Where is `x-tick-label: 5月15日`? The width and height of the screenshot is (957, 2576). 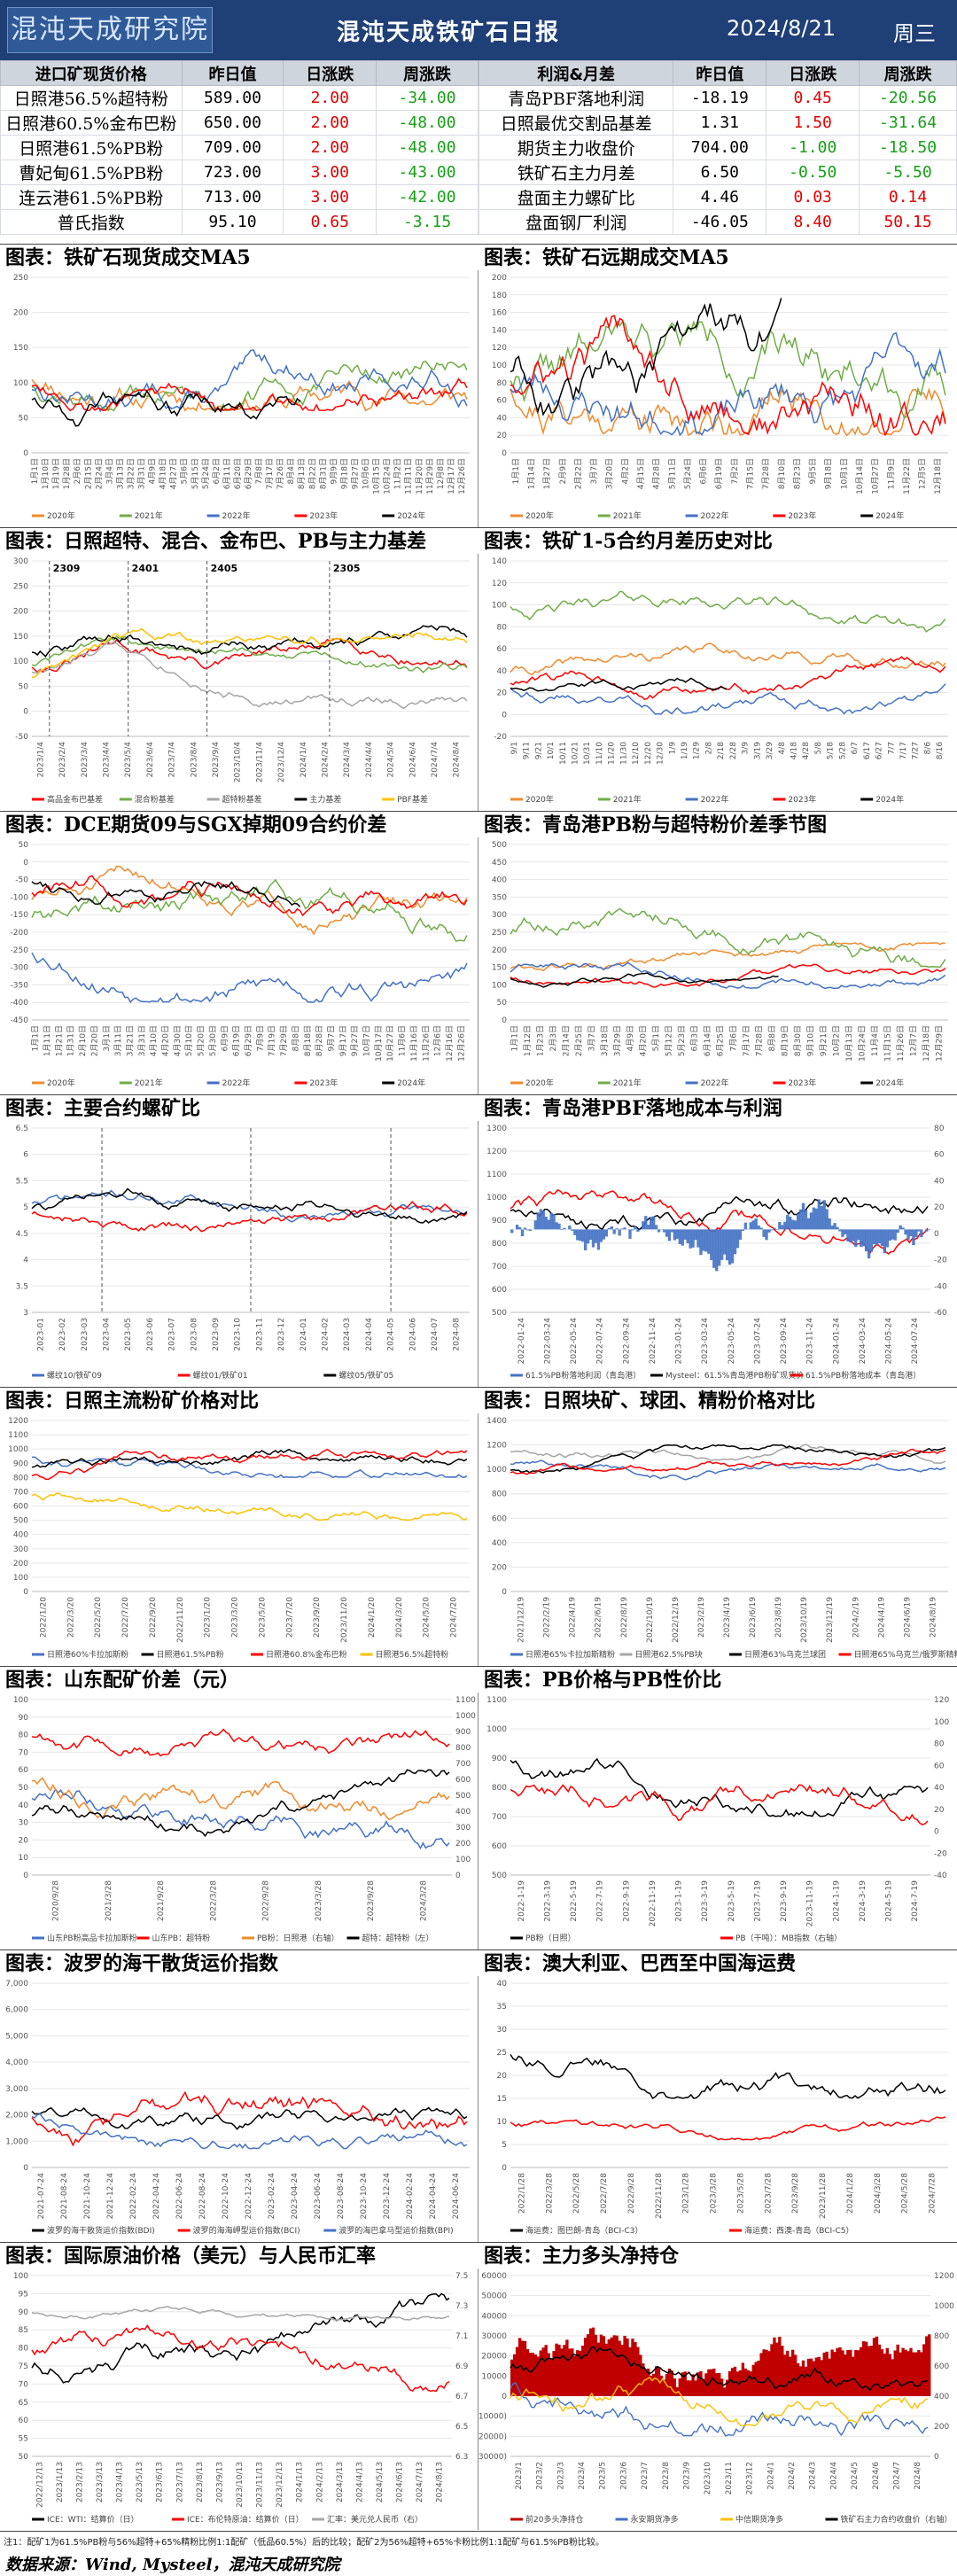
x-tick-label: 5月15日 is located at coordinates (195, 473).